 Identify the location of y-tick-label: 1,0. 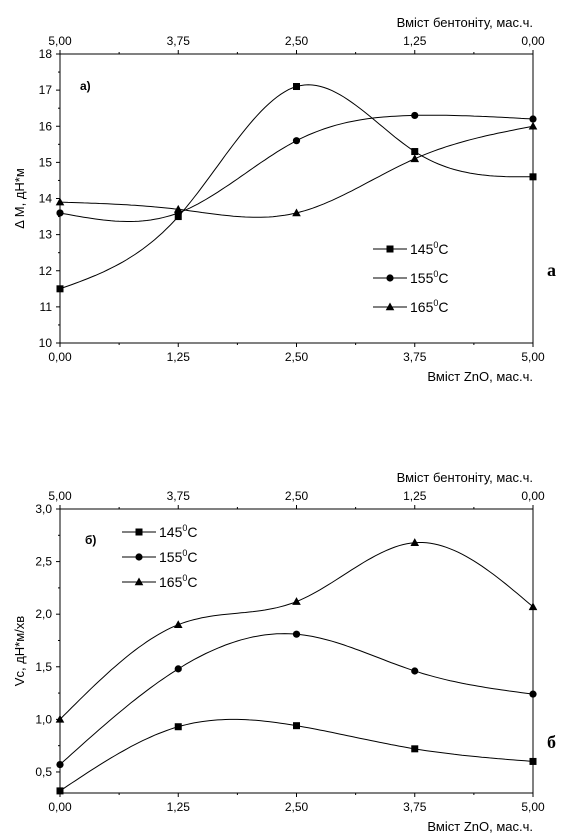
(43, 719).